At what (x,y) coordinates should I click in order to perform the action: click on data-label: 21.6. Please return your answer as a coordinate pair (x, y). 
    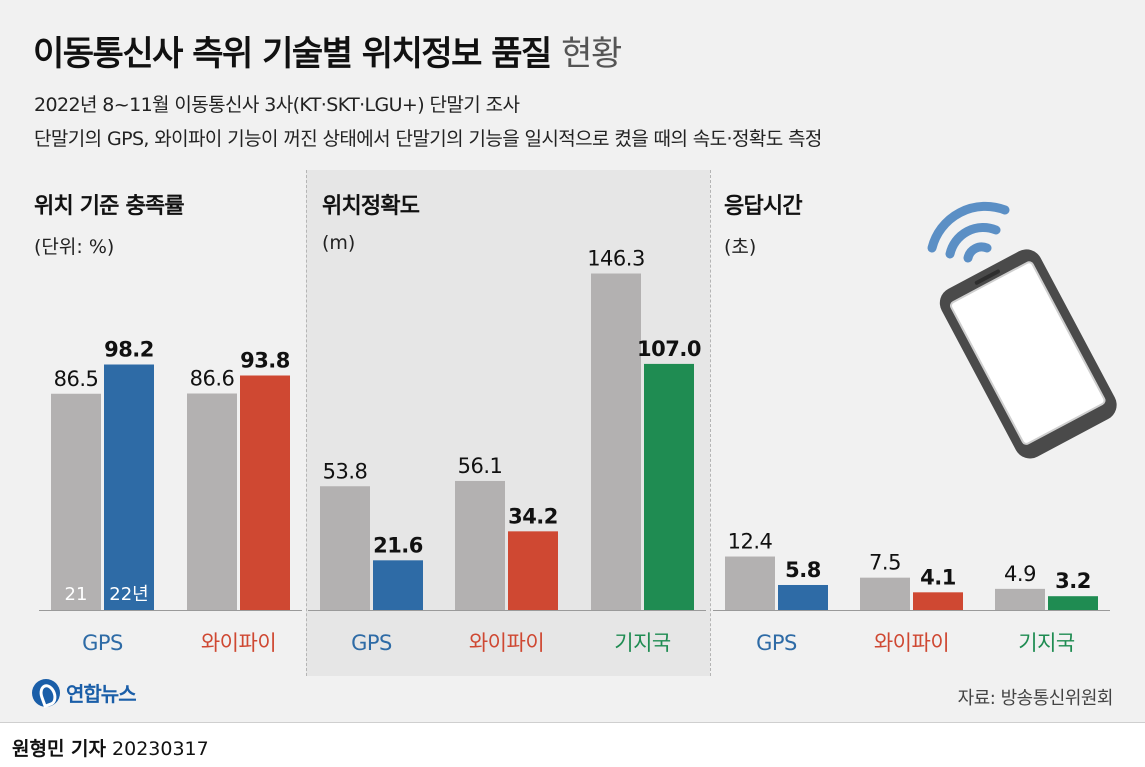
    Looking at the image, I should click on (398, 545).